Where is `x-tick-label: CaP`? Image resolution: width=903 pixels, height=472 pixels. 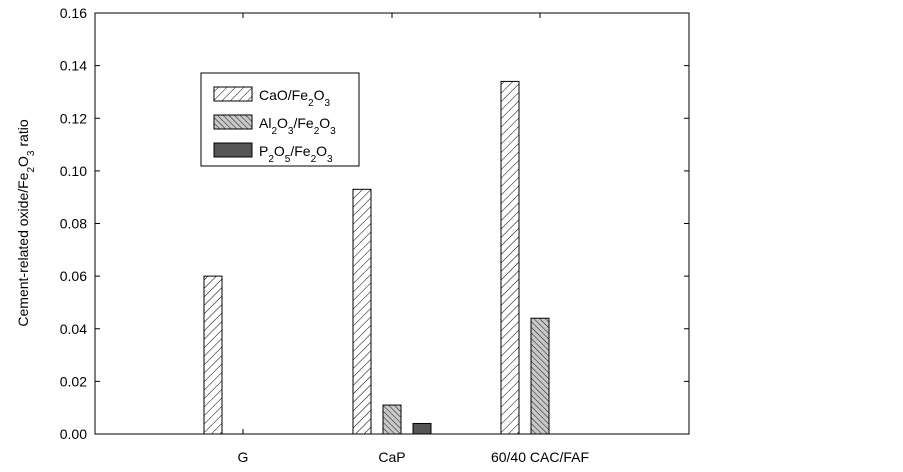 x-tick-label: CaP is located at coordinates (391, 457).